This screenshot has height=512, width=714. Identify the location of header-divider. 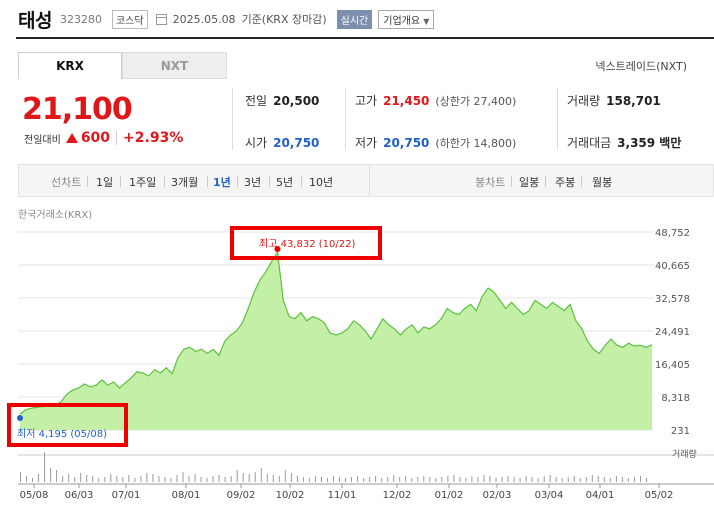
(365, 38).